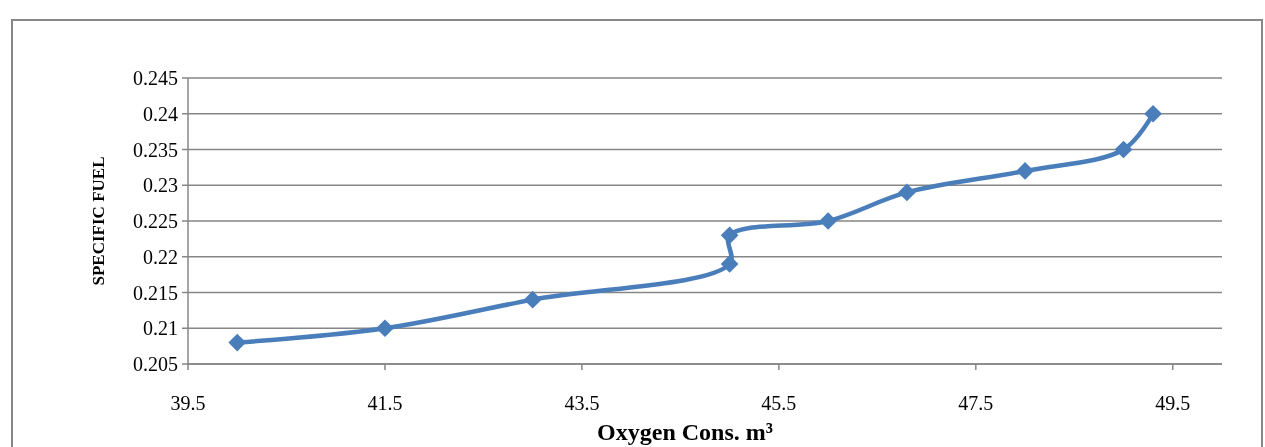 The width and height of the screenshot is (1265, 447). I want to click on x-axis-title: Oxygen Cons. m³, so click(685, 432).